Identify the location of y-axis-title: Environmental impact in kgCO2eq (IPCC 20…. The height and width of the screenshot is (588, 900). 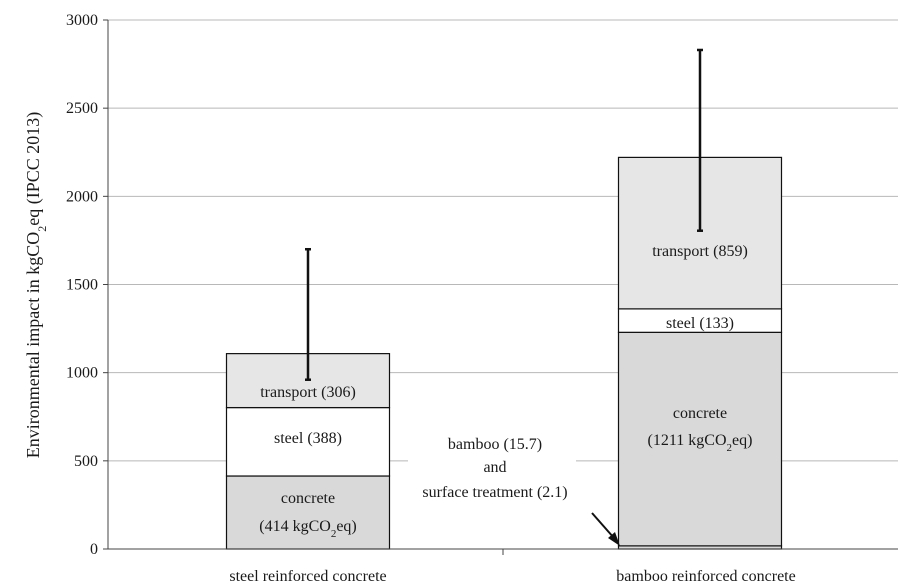
(36, 285).